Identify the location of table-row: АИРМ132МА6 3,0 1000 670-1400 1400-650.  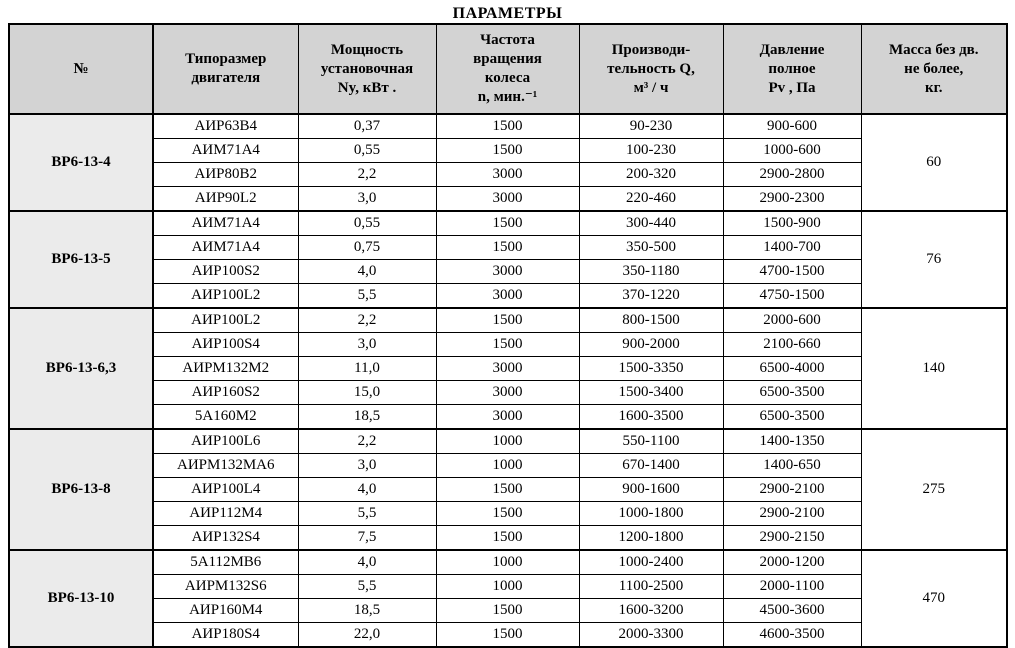
(508, 465).